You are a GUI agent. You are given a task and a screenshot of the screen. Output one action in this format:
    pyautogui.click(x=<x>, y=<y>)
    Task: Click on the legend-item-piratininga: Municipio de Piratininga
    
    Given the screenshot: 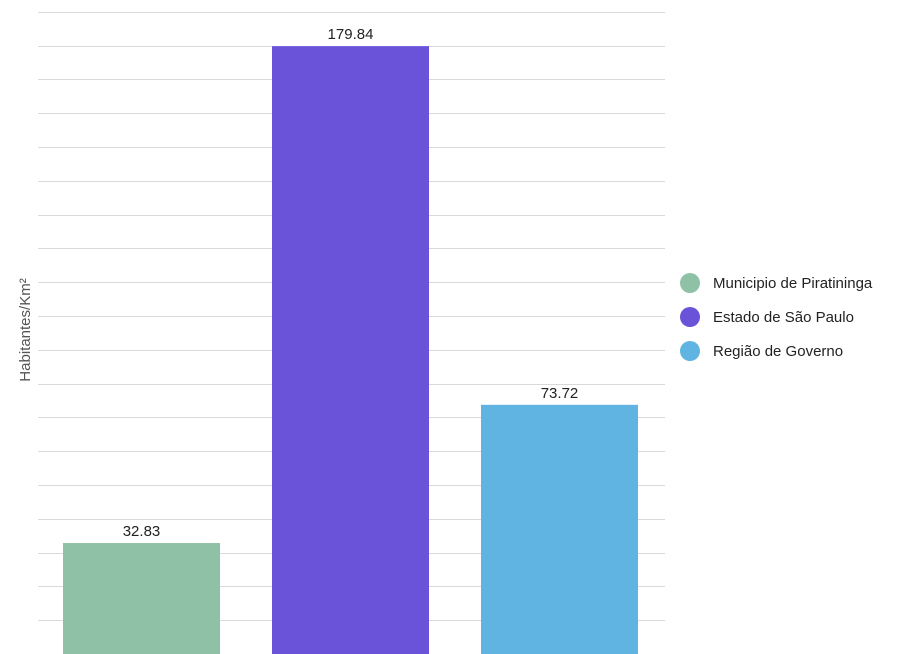 What is the action you would take?
    pyautogui.click(x=776, y=283)
    